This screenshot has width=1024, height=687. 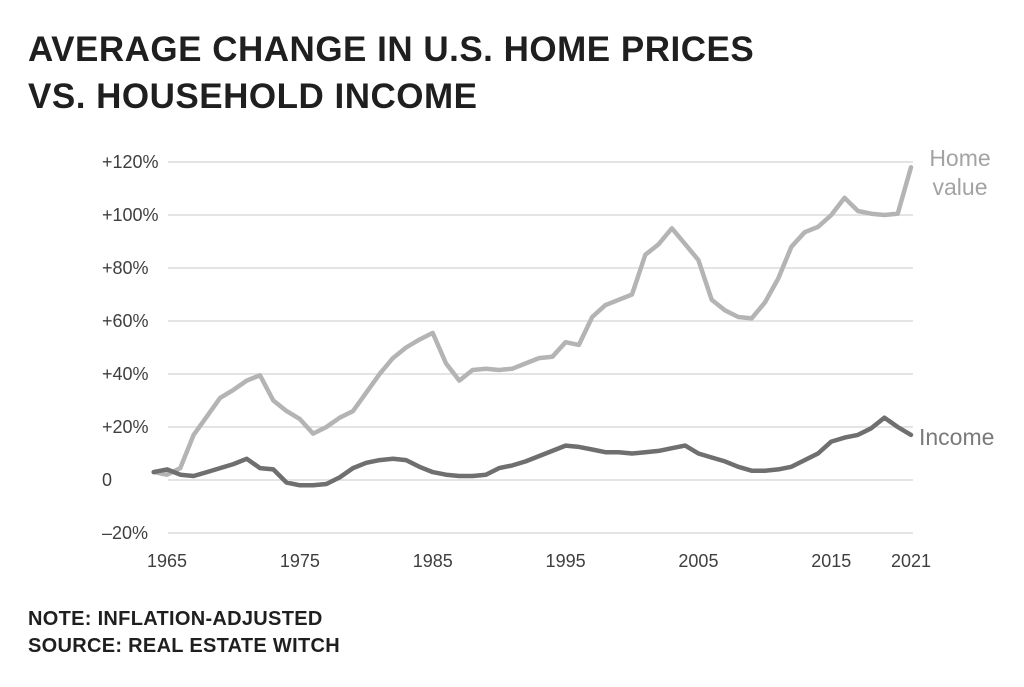 I want to click on x-tick-label: 2005, so click(x=698, y=561).